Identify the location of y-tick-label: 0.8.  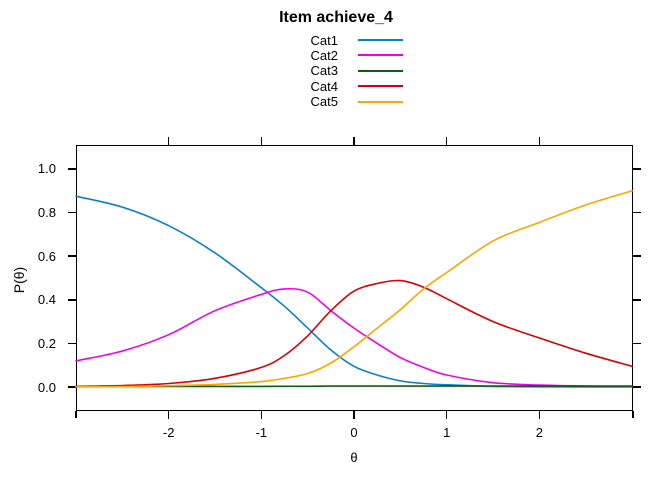
(46, 213).